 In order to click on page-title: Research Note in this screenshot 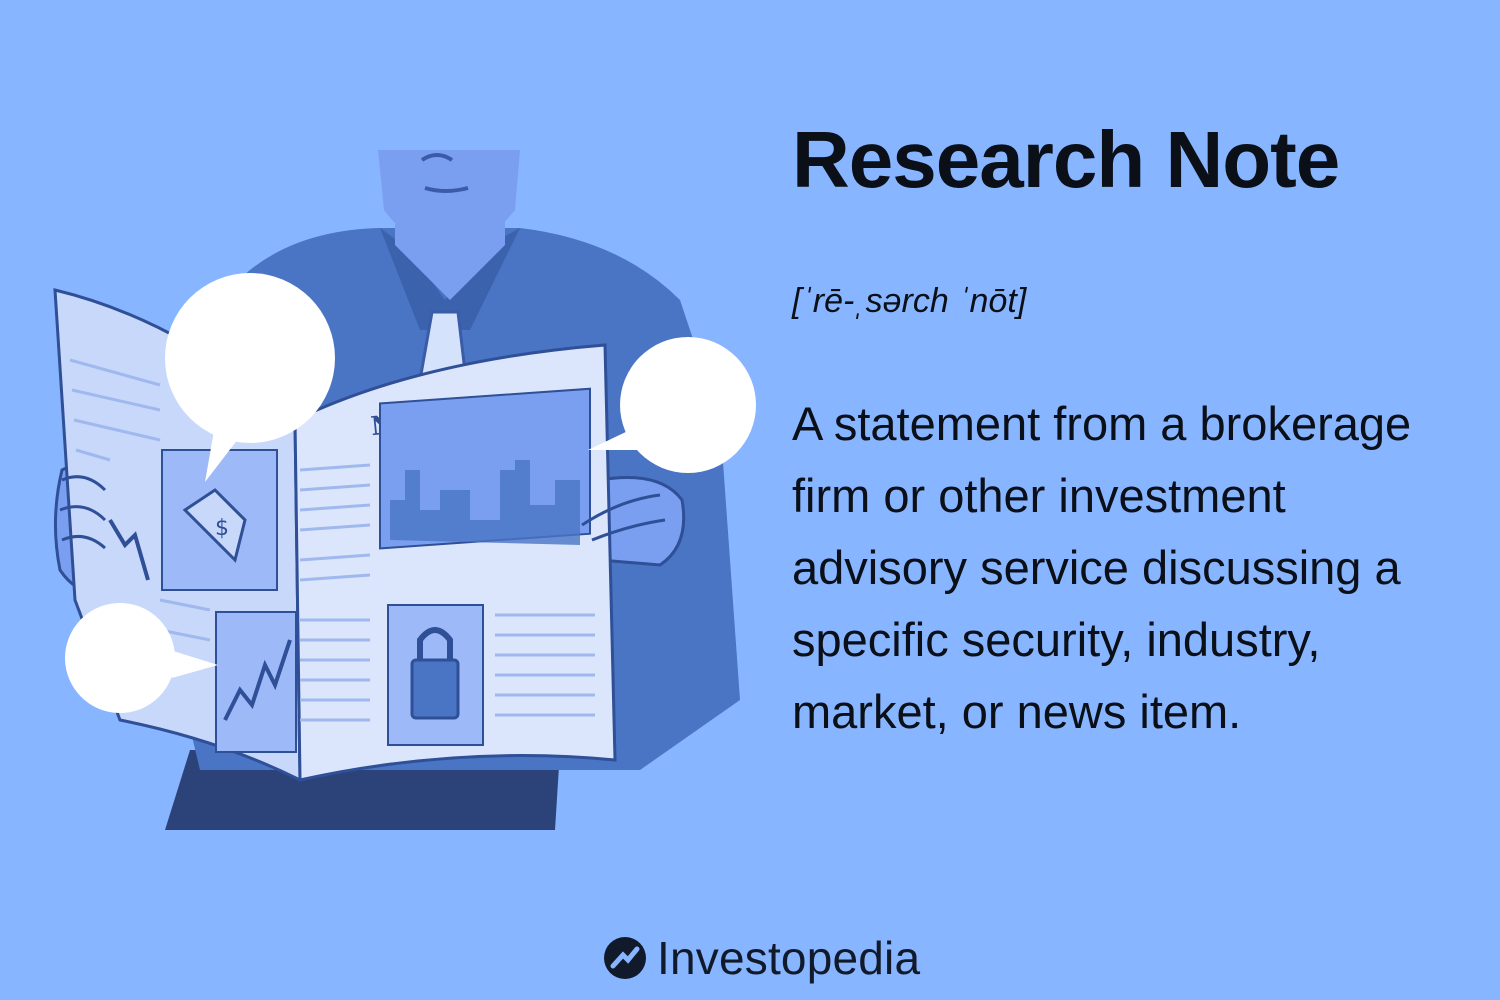, I will do `click(1066, 159)`.